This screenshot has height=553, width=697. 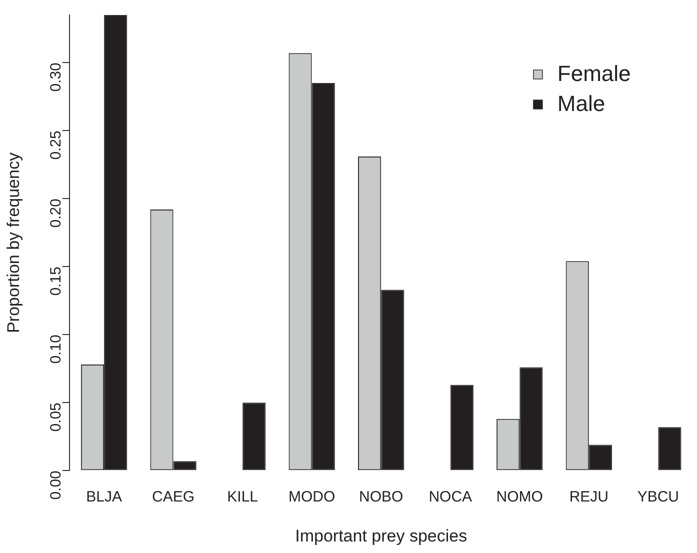 What do you see at coordinates (381, 497) in the screenshot?
I see `x-tick-label: NOBO` at bounding box center [381, 497].